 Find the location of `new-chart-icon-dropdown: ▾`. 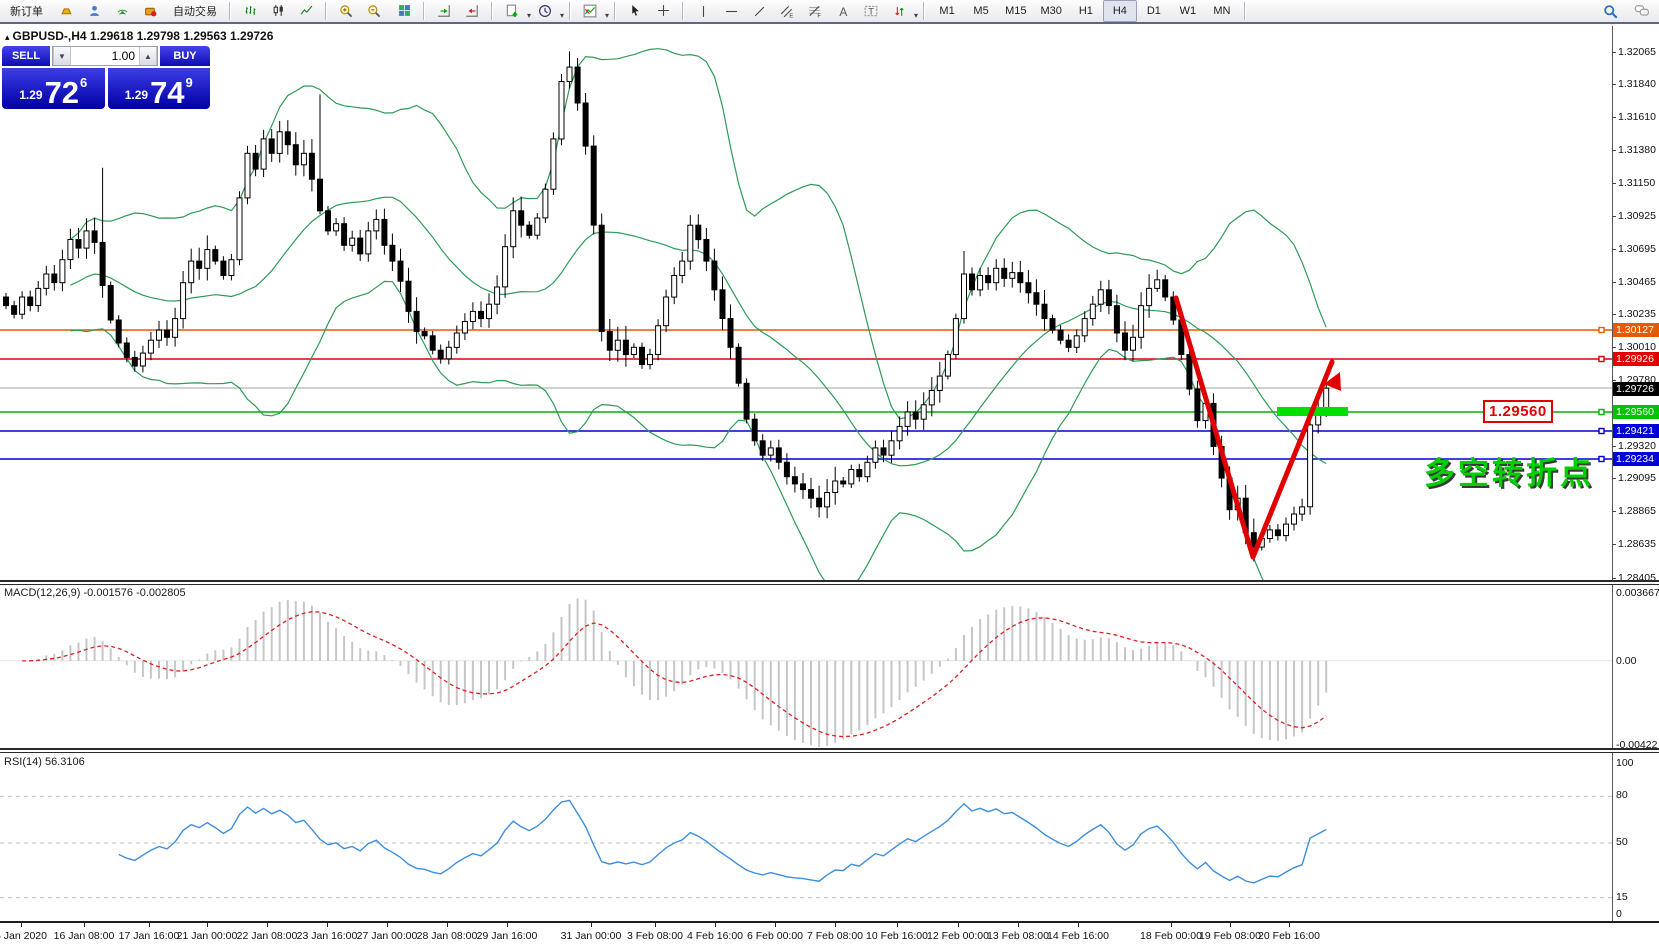

new-chart-icon-dropdown: ▾ is located at coordinates (529, 15).